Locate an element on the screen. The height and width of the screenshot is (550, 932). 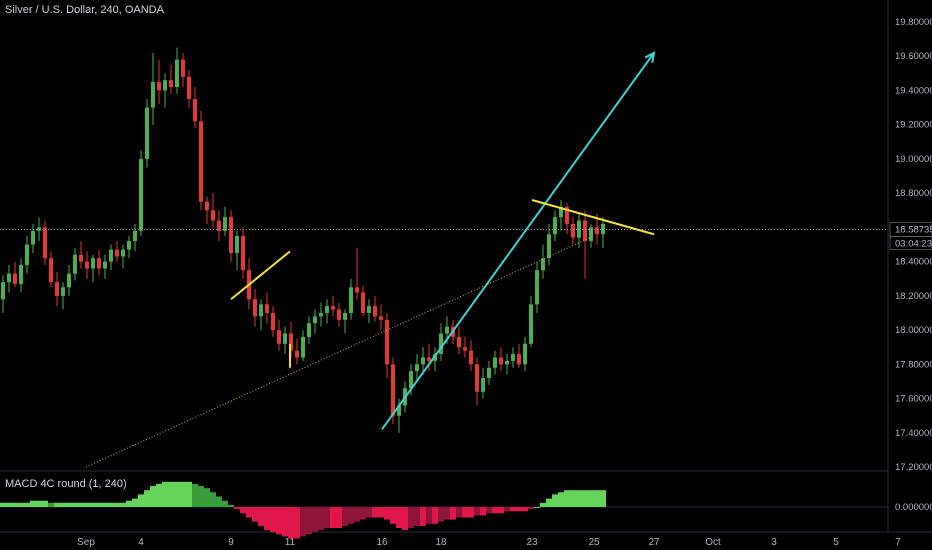
price-tick-label: 18.80000 is located at coordinates (913, 193).